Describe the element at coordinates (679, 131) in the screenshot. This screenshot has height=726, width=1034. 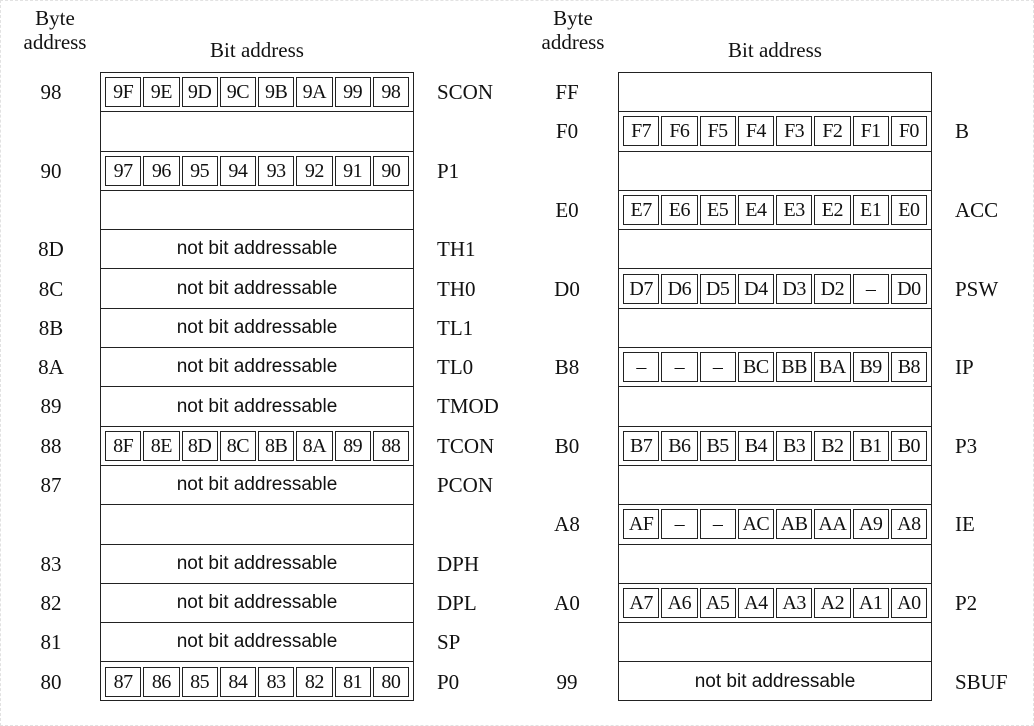
I see `bit-address-cell: F6` at that location.